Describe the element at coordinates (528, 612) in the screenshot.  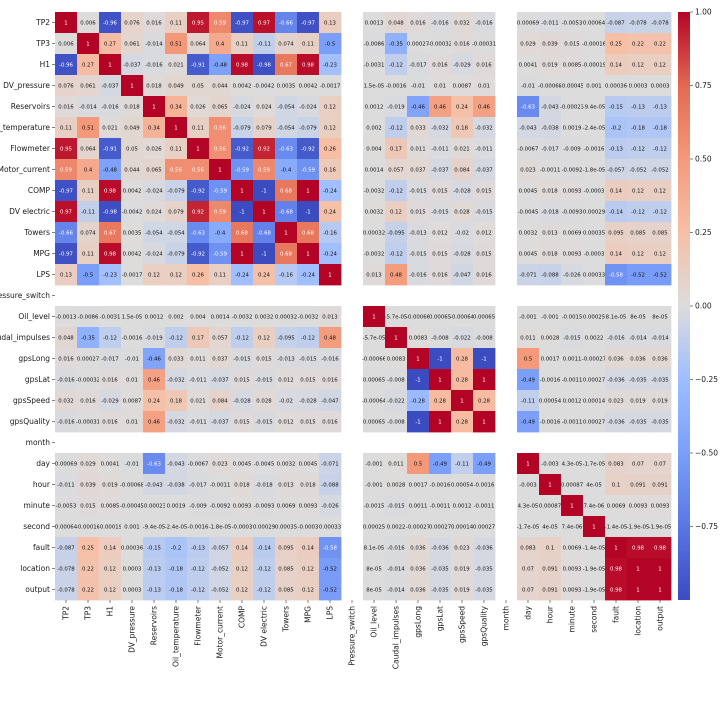
I see `column-label-day: day` at that location.